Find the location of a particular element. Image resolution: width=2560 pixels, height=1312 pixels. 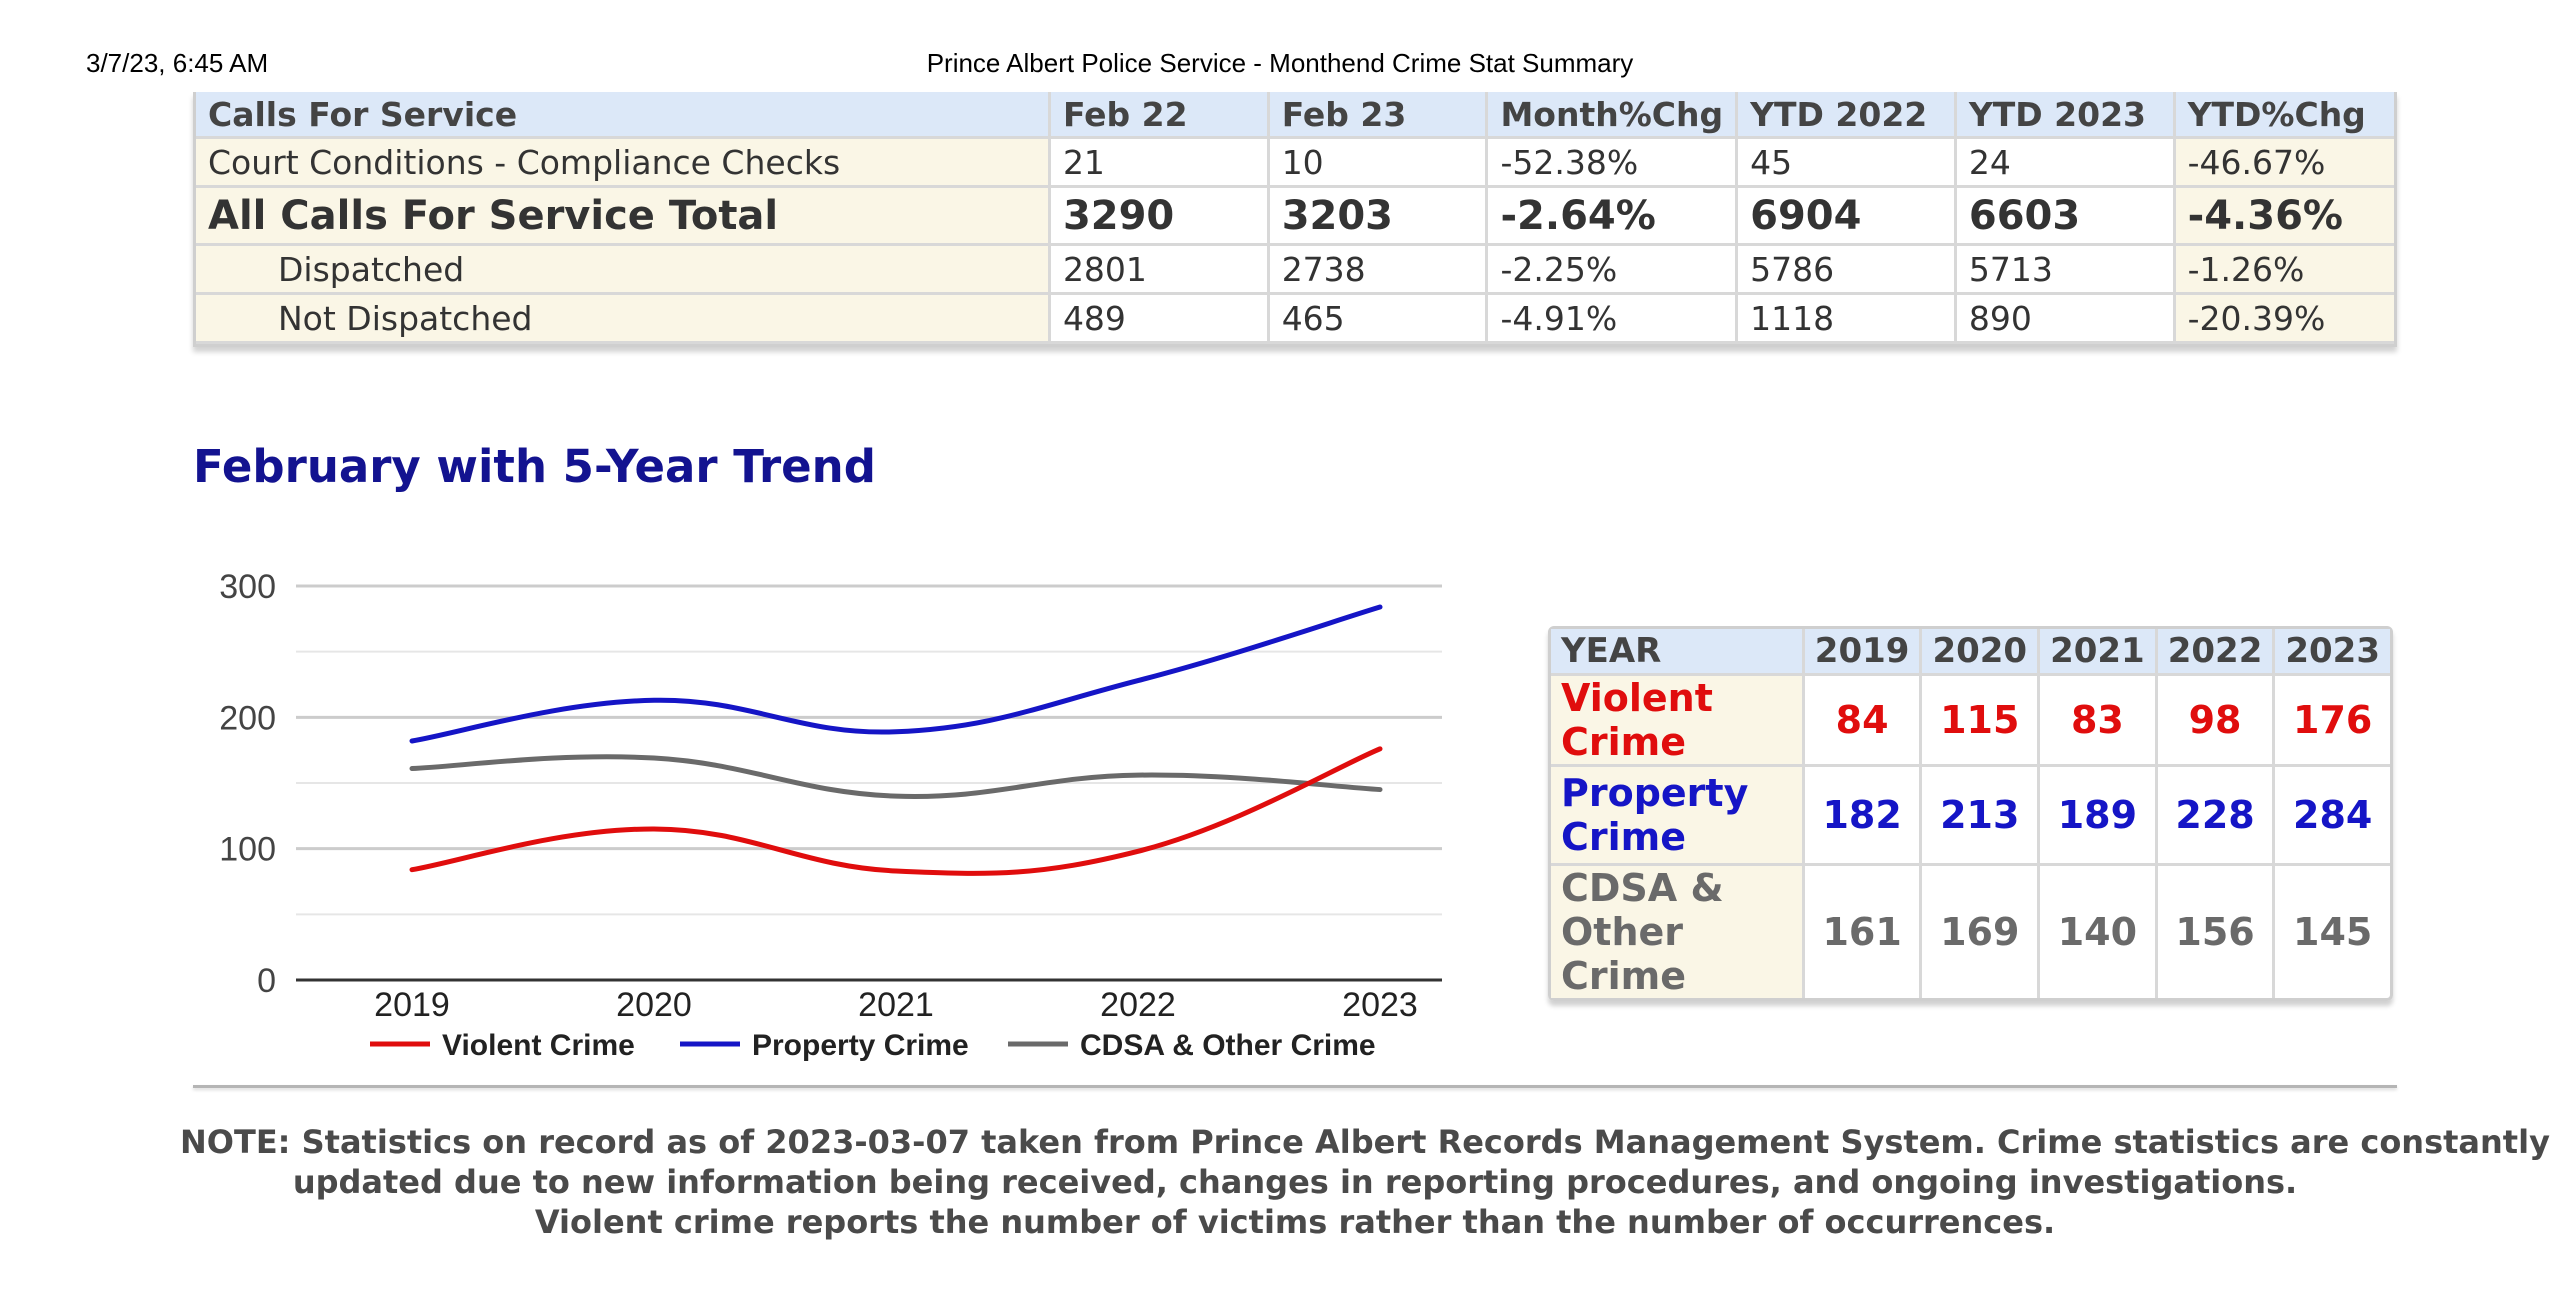

trend-section-title: February with 5-Year Trend is located at coordinates (534, 466).